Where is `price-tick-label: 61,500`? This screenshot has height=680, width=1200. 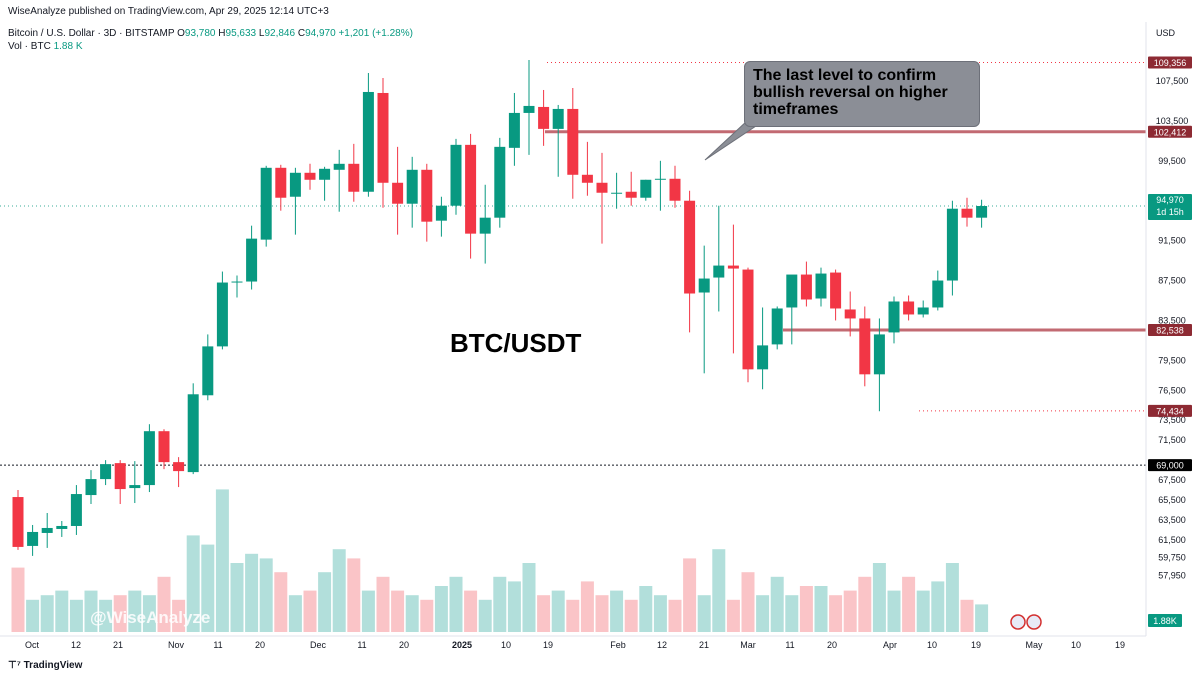 price-tick-label: 61,500 is located at coordinates (1172, 540).